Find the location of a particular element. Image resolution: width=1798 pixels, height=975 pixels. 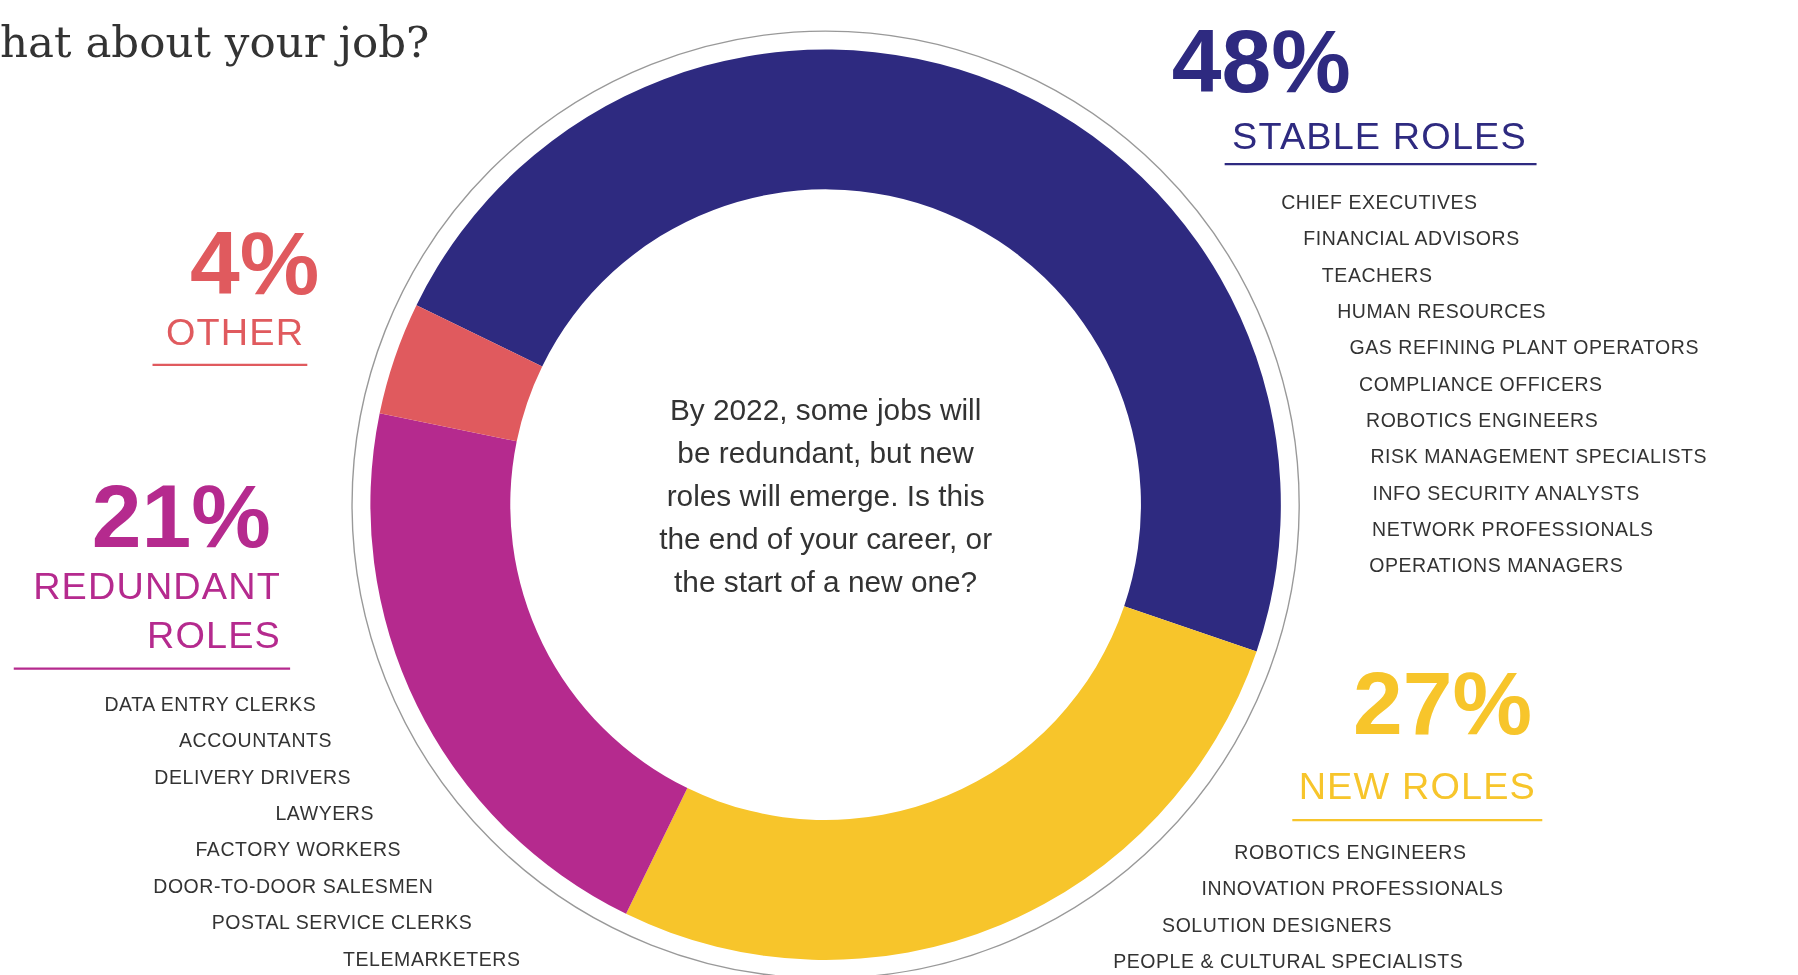

text: By 2022, some jobs will be redundant, but new roles will emerge. Is this the end of your career, or the start of a new one? is located at coordinates (826, 495).